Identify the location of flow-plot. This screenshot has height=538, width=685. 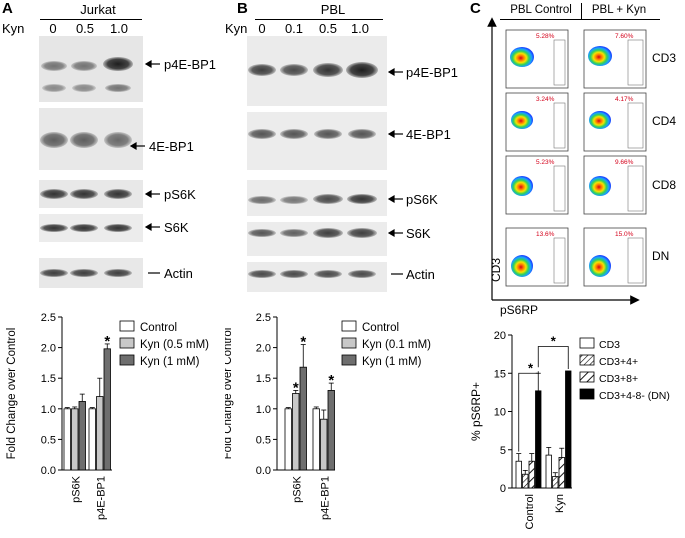
(537, 59).